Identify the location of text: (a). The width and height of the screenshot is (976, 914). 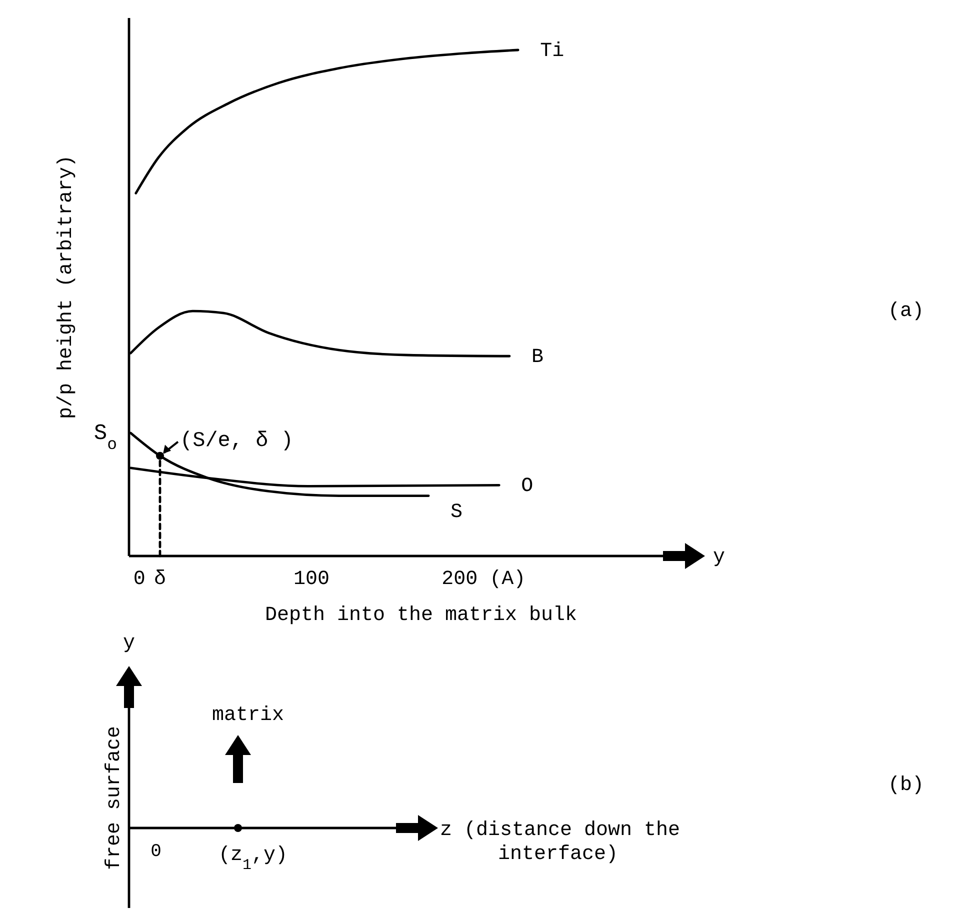
(906, 311).